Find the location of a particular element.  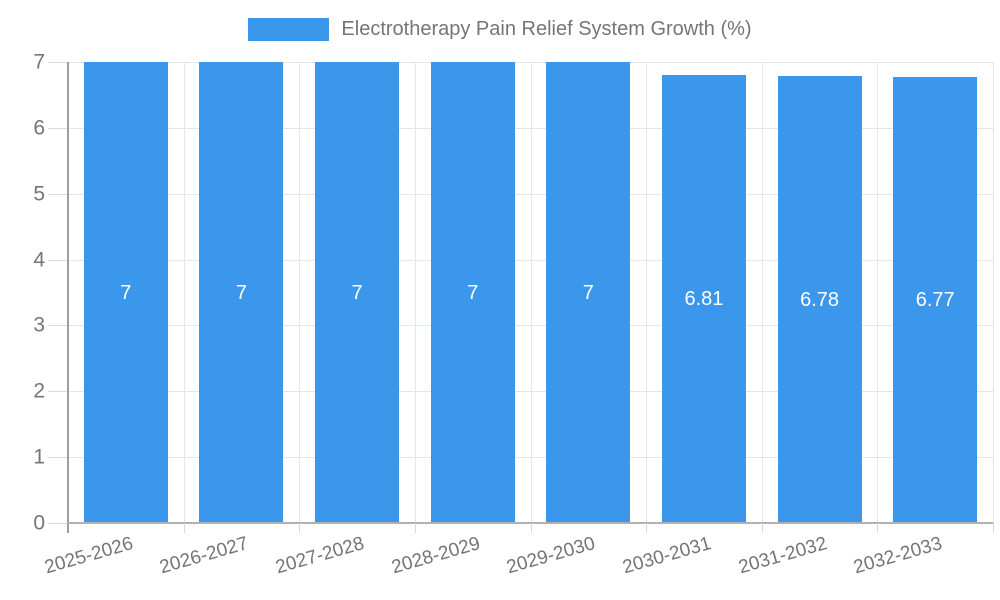

y-axis-tick-label: 2 is located at coordinates (39, 391).